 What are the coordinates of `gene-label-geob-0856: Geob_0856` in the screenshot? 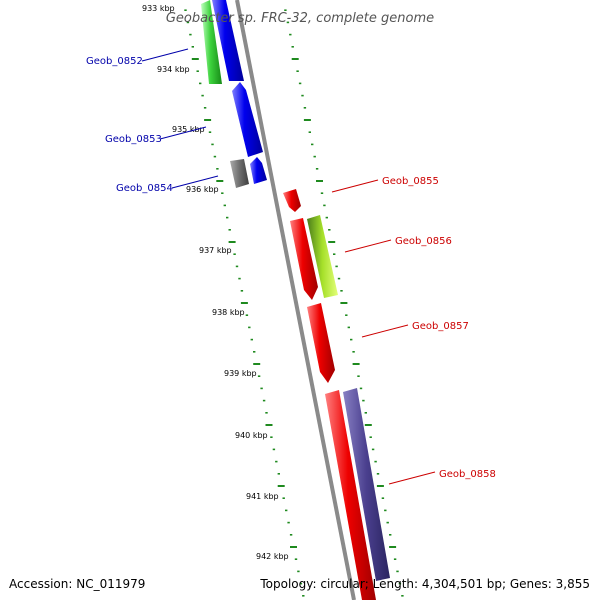 It's located at (423, 241).